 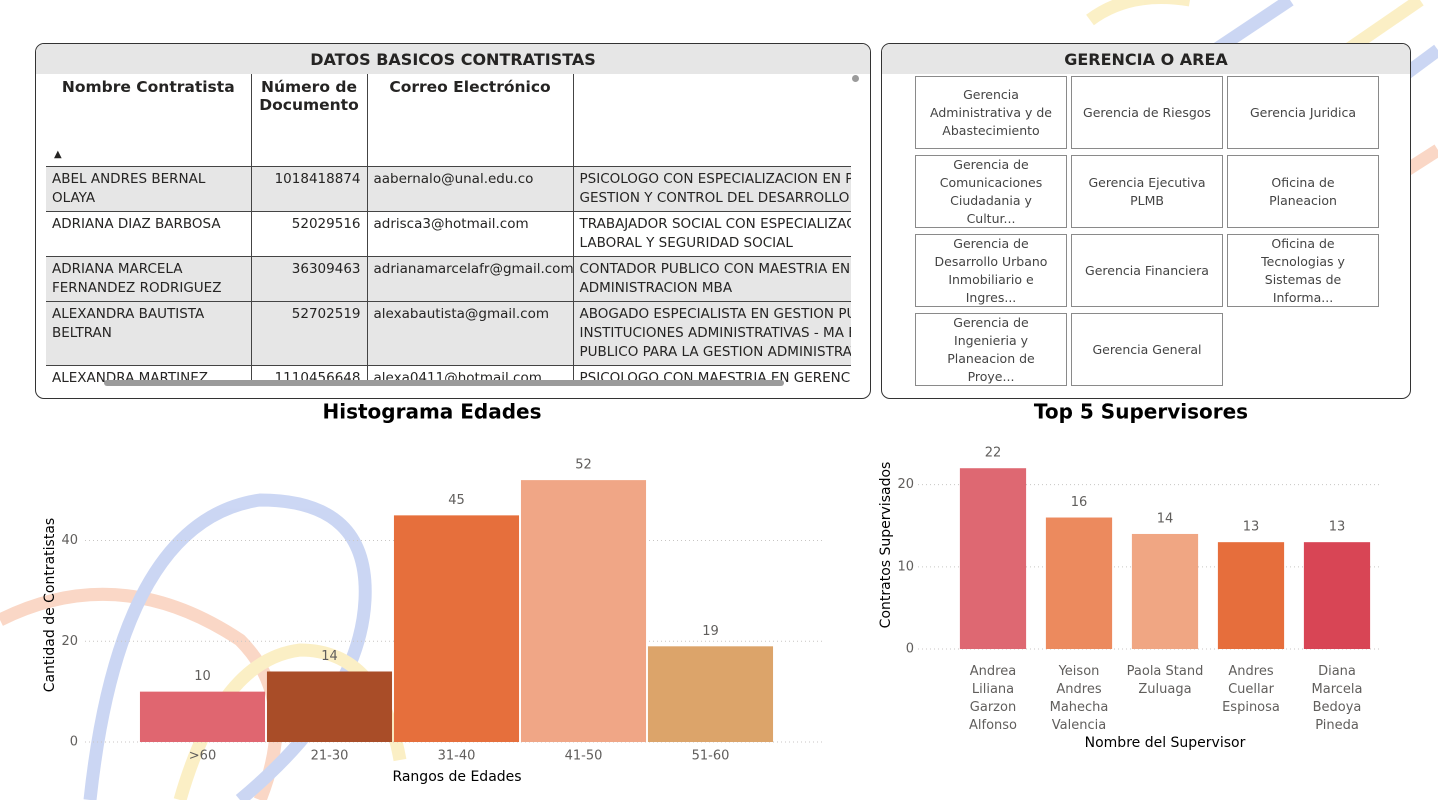 What do you see at coordinates (1146, 59) in the screenshot?
I see `slicer-title: GERENCIA O AREA` at bounding box center [1146, 59].